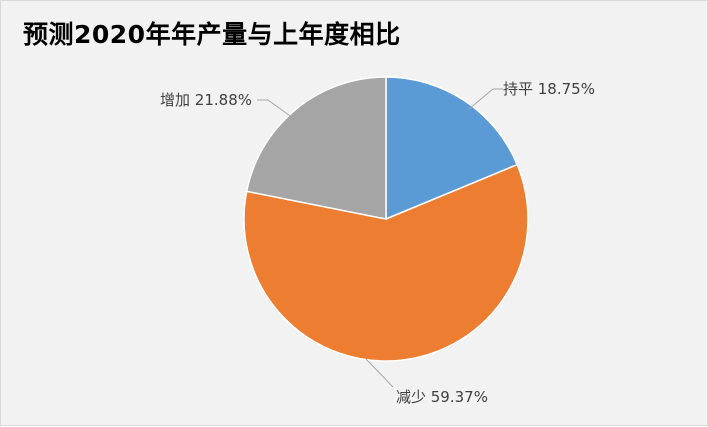  I want to click on data-label-1: 持平 18.75%, so click(549, 89).